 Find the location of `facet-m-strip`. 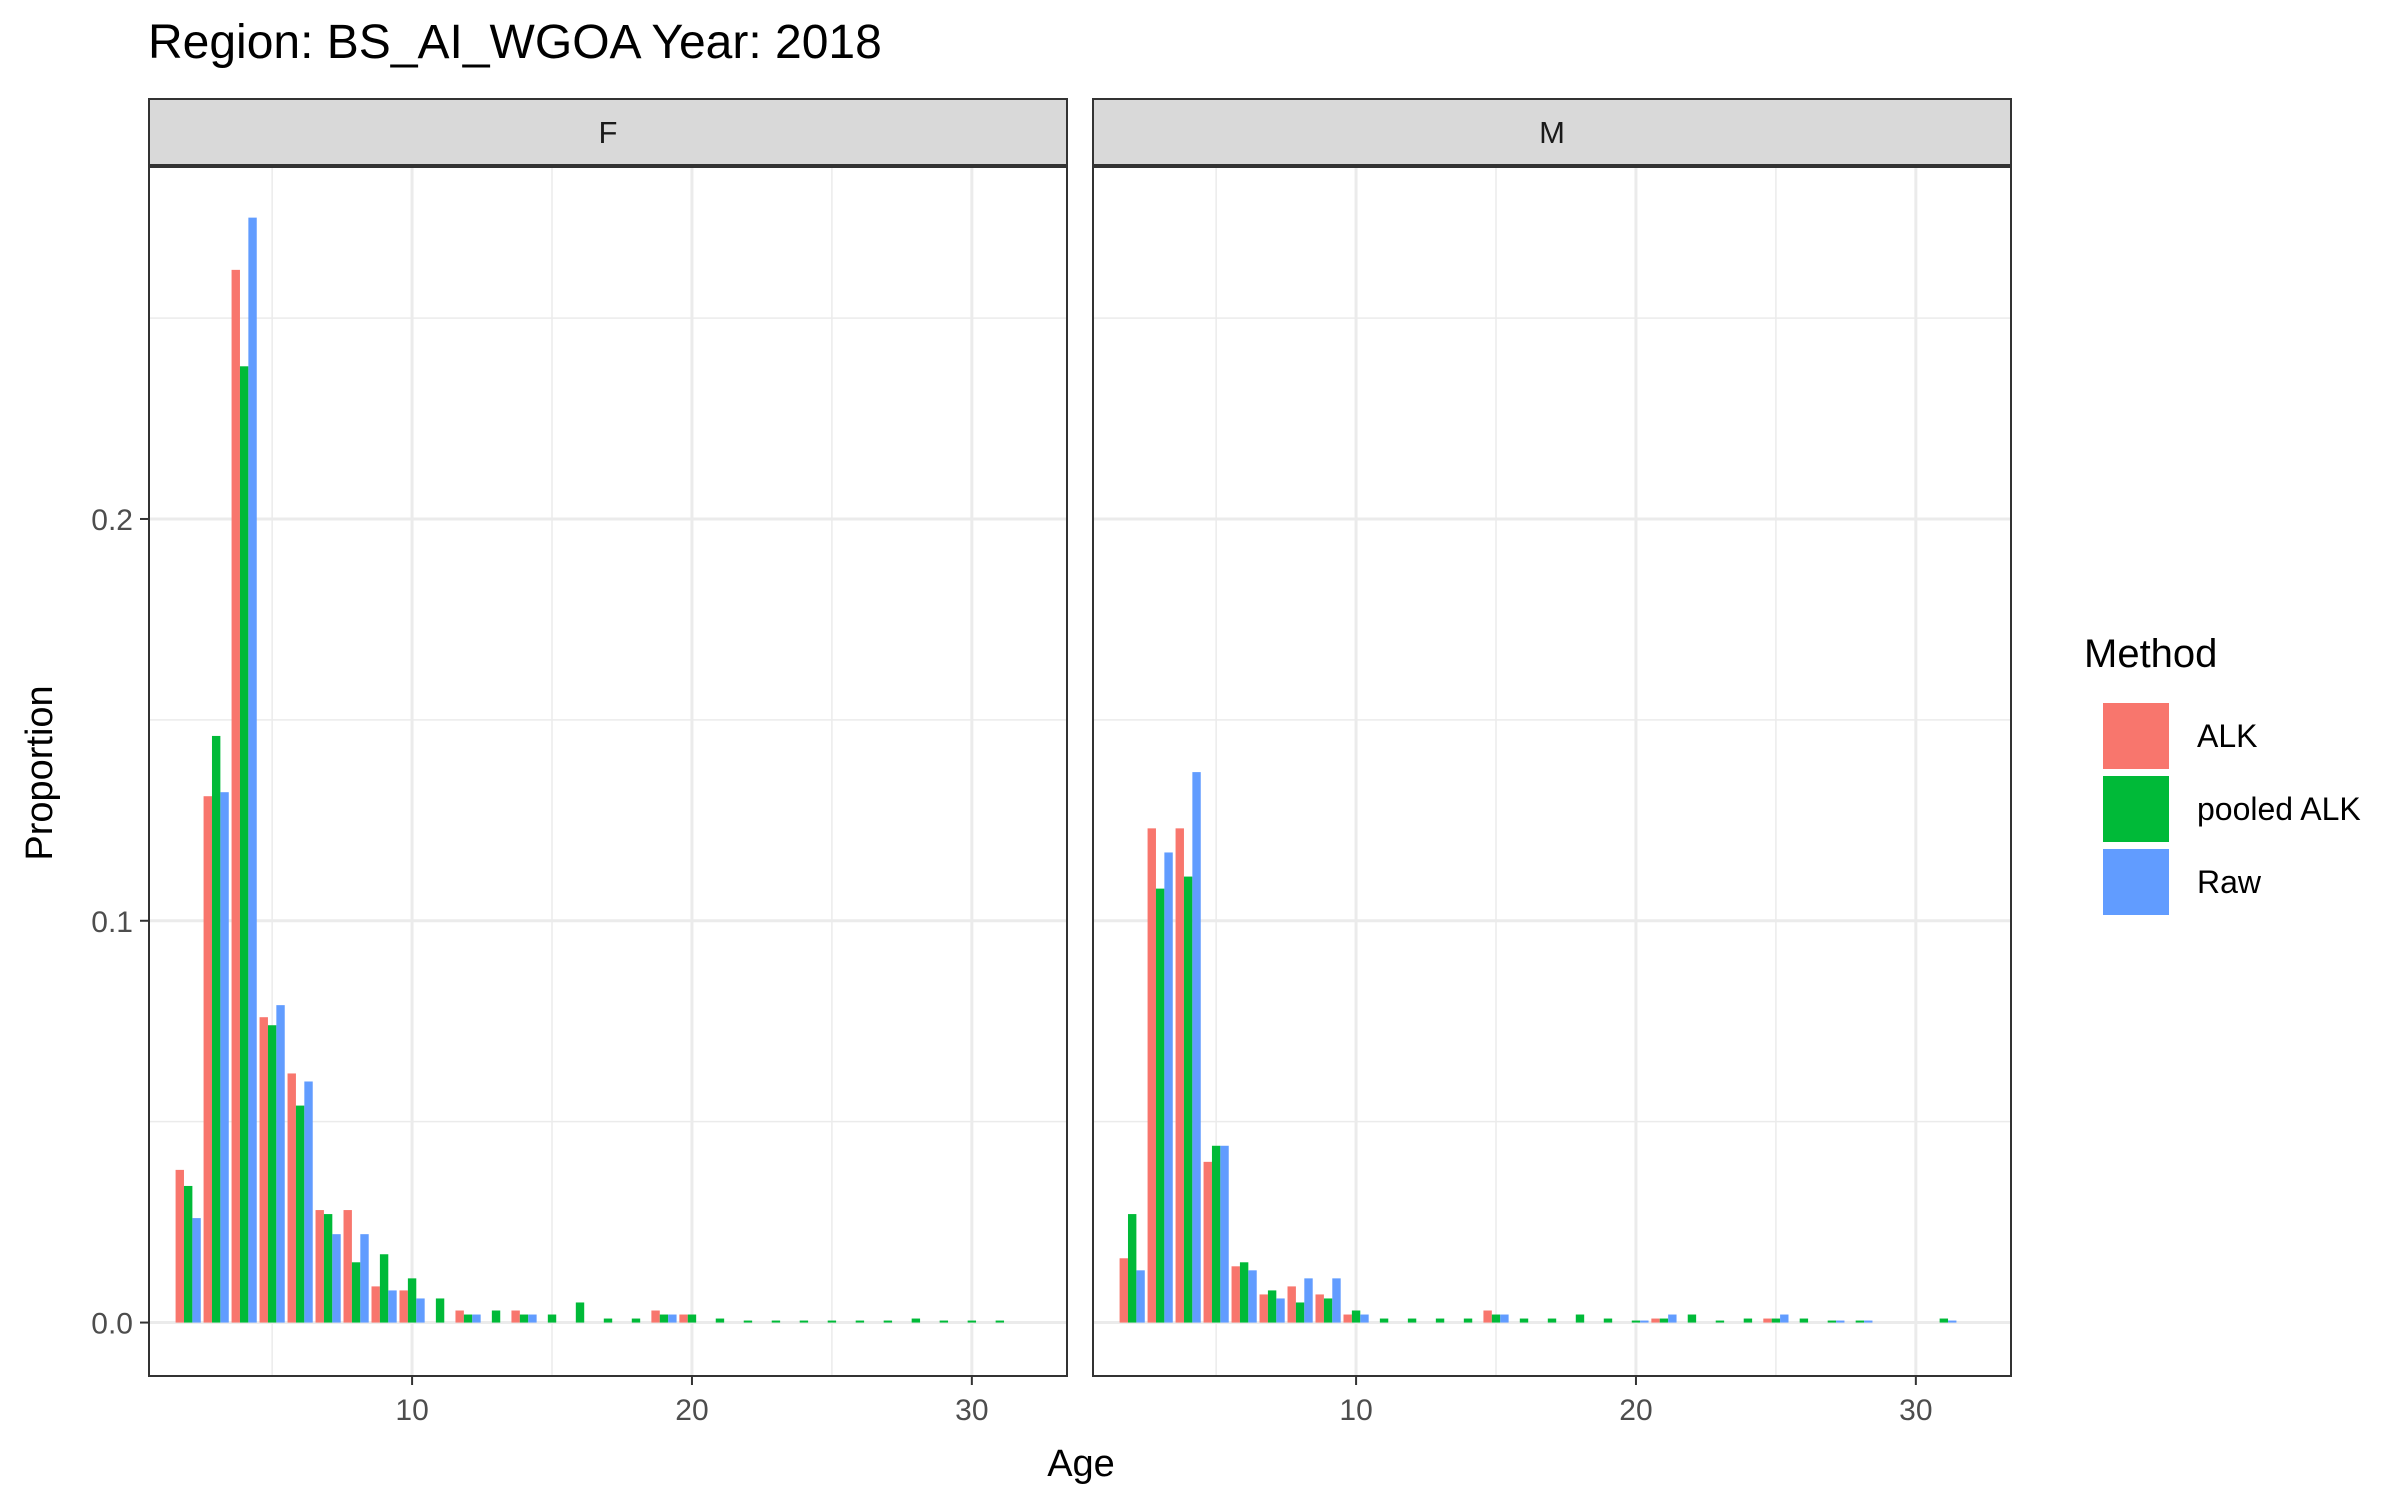

facet-m-strip is located at coordinates (1552, 132).